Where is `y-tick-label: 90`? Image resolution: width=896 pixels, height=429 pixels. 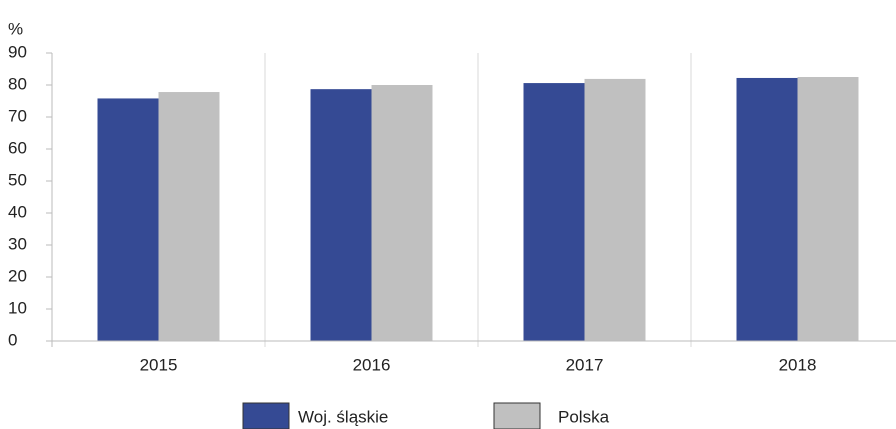 y-tick-label: 90 is located at coordinates (17, 51).